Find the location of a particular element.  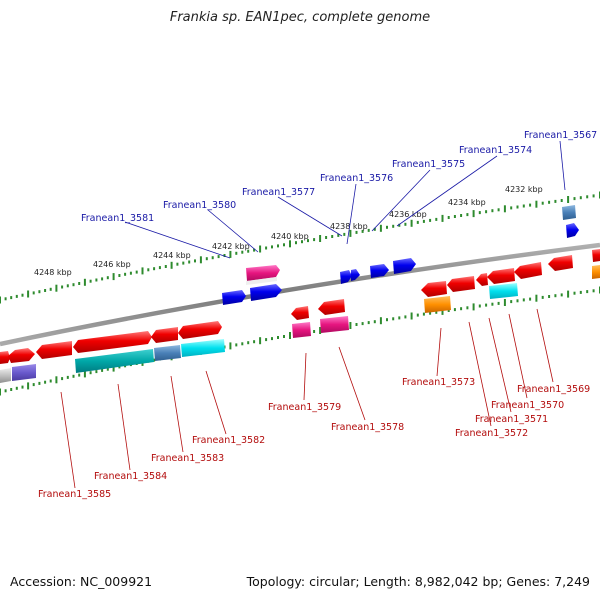

gene-label: Franean1_3570 is located at coordinates (527, 405).